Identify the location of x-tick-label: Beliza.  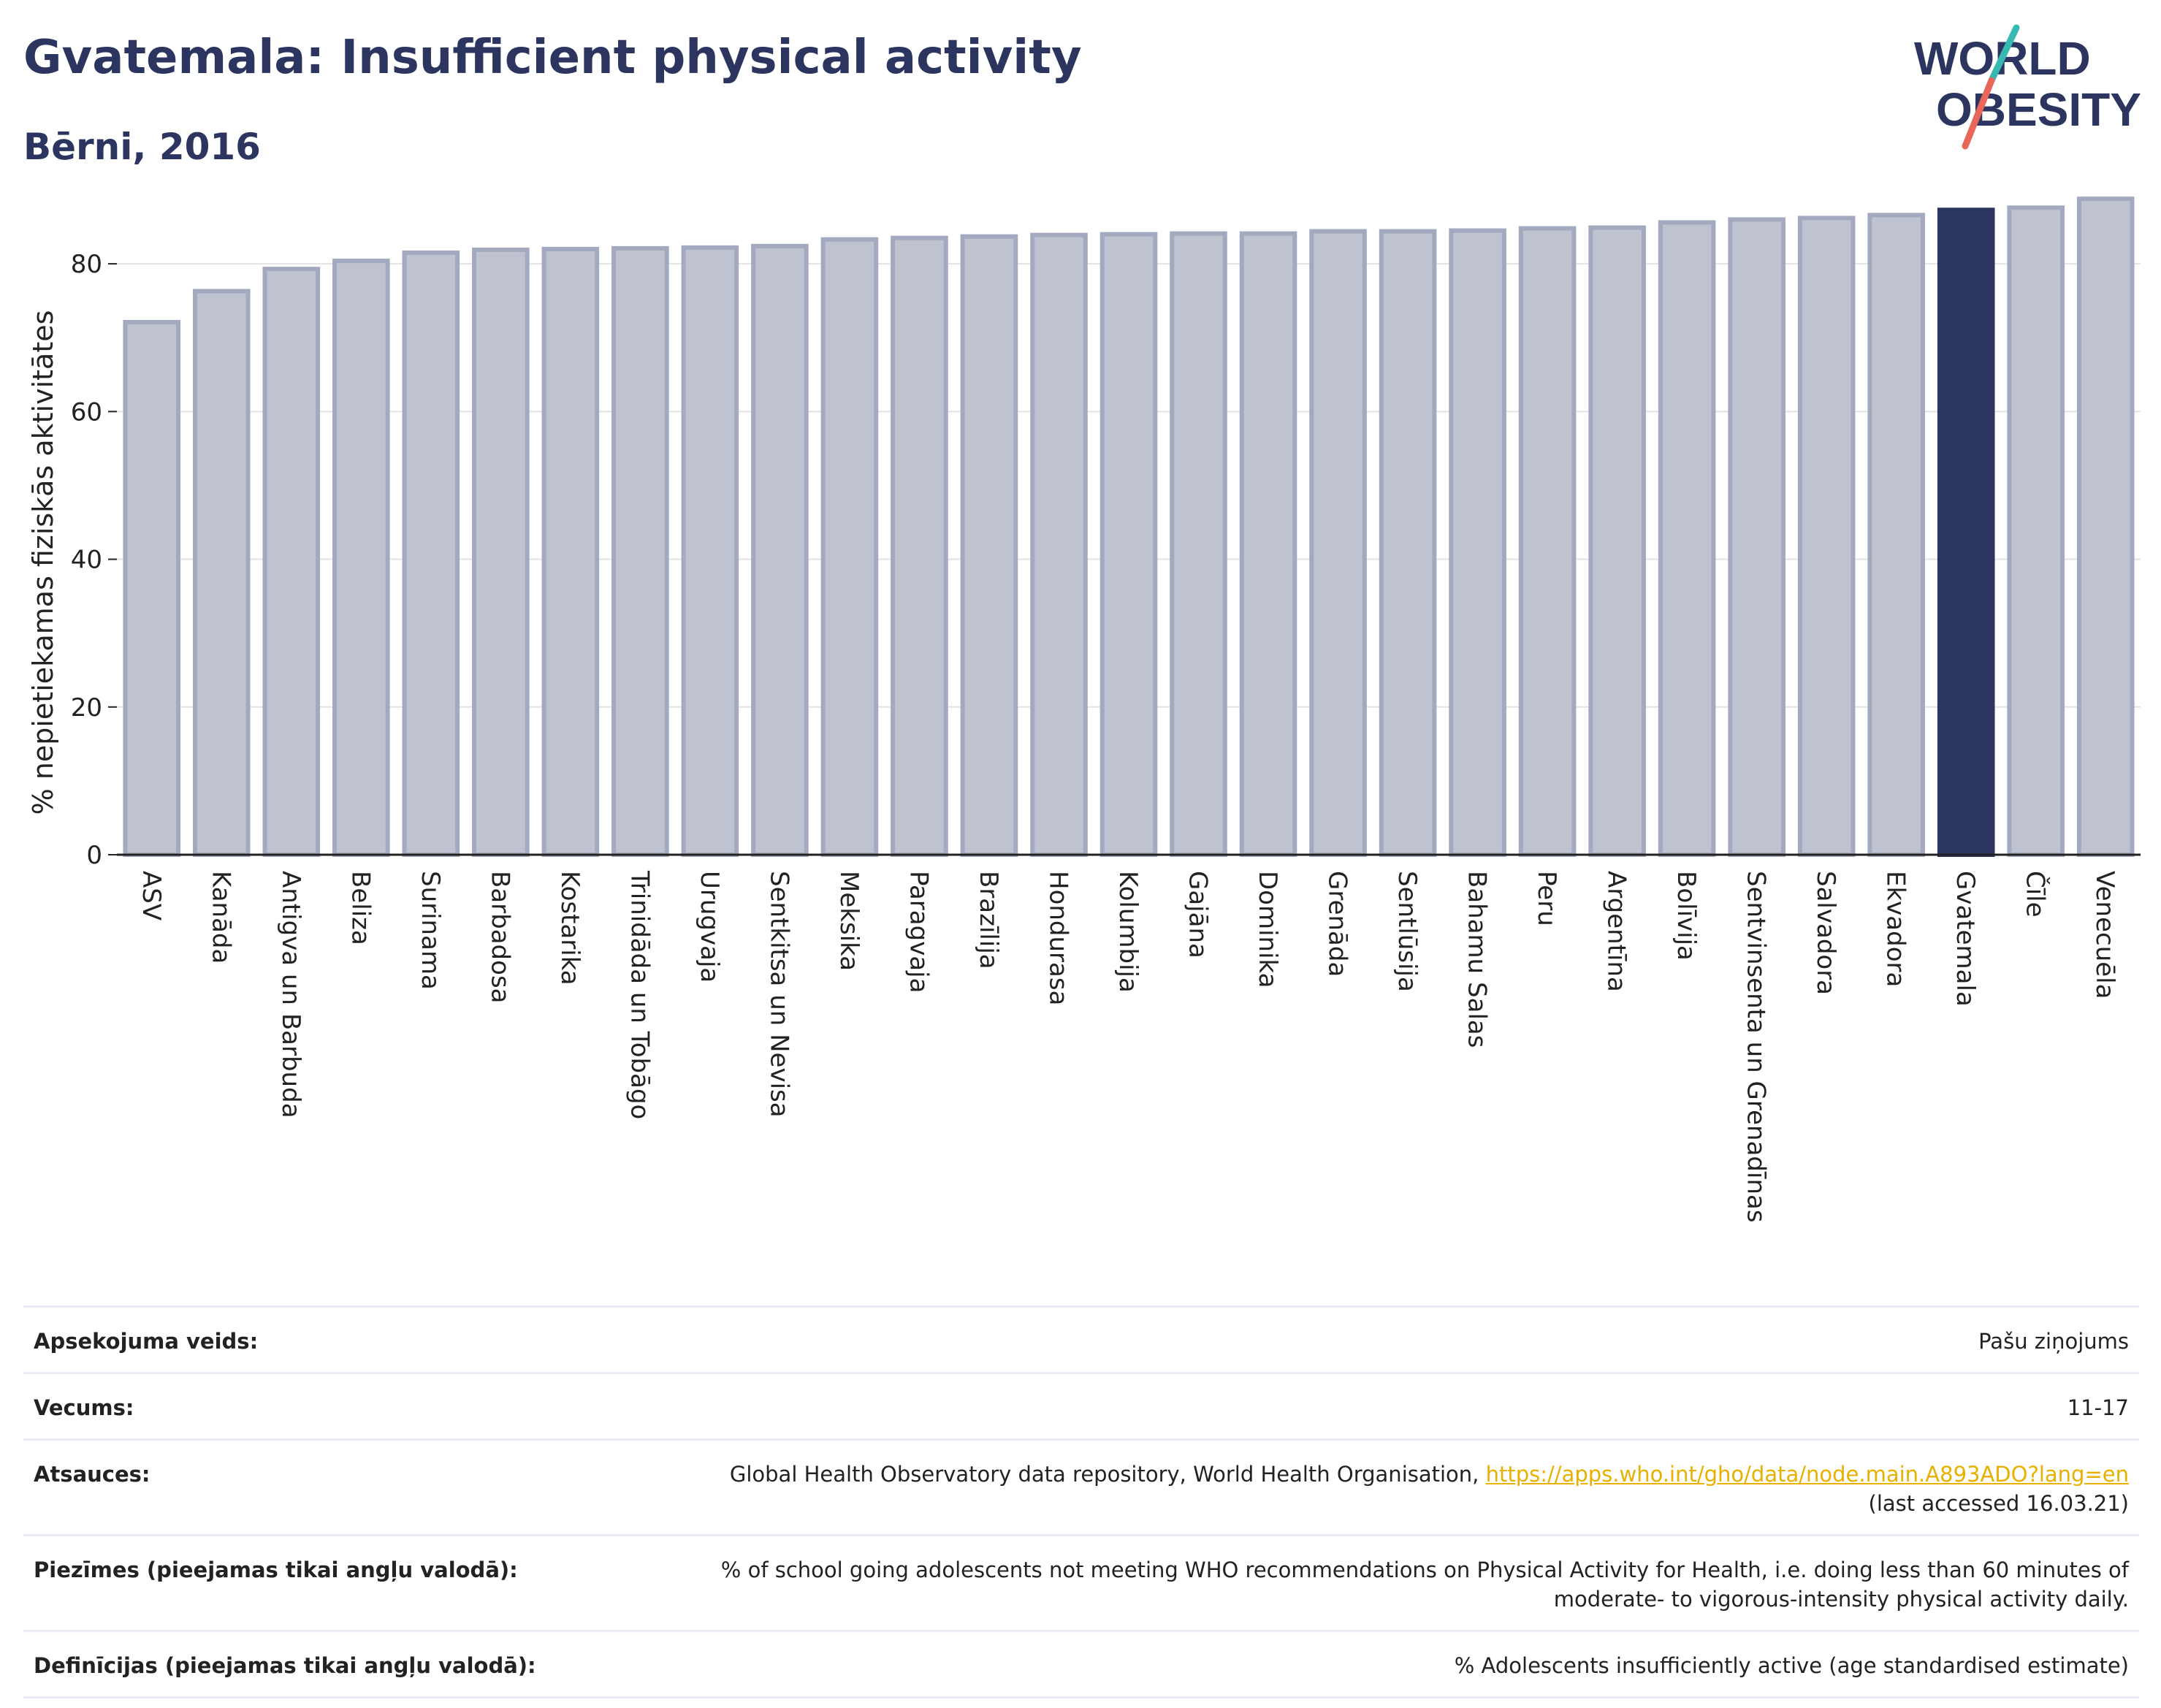
(360, 908).